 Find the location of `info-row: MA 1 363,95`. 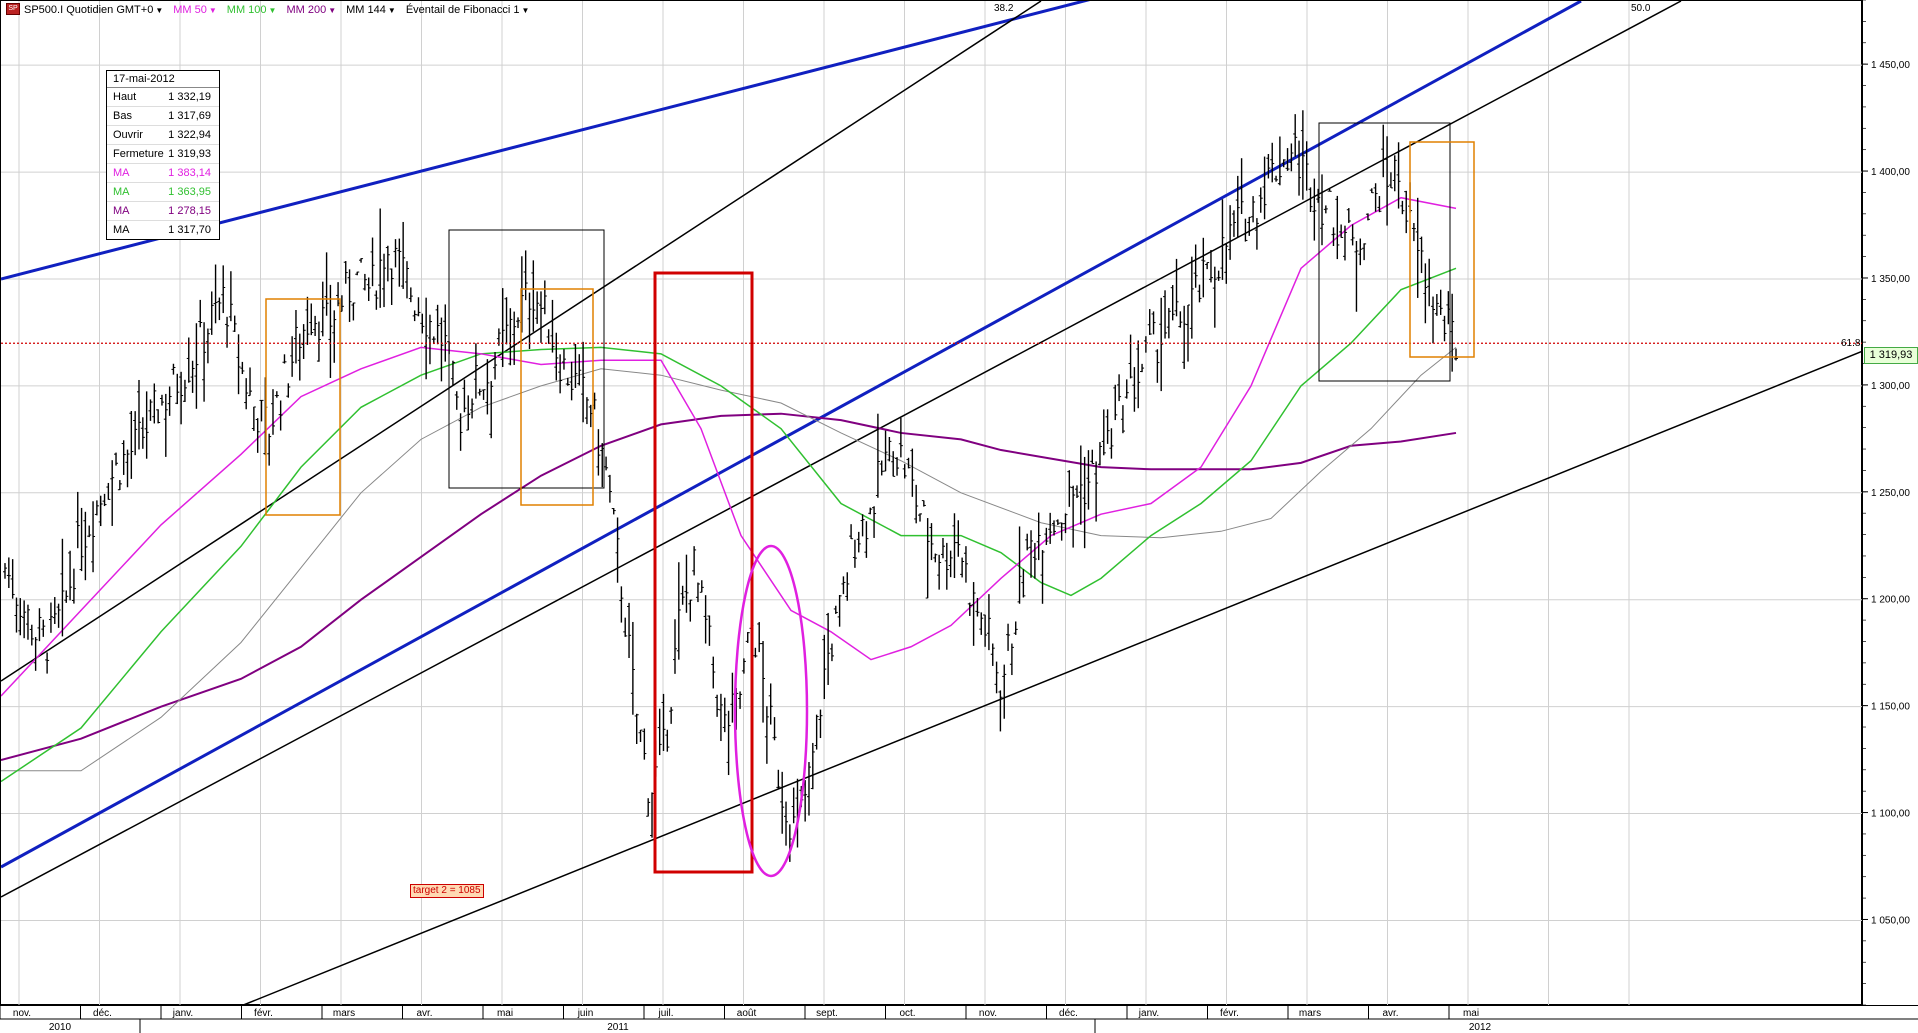

info-row: MA 1 363,95 is located at coordinates (163, 192).